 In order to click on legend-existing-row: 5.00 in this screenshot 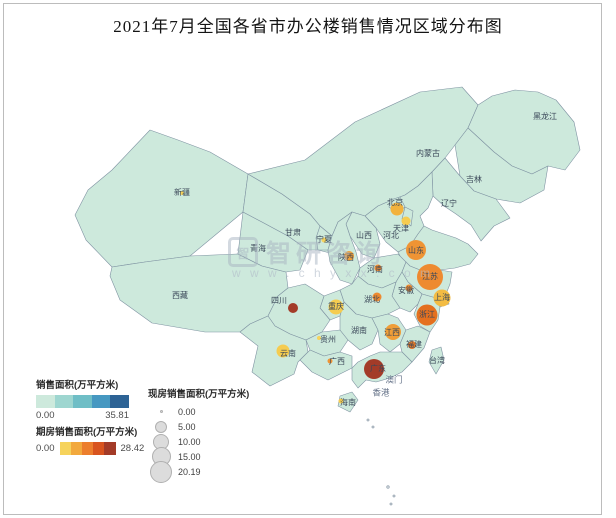, I will do `click(198, 426)`.